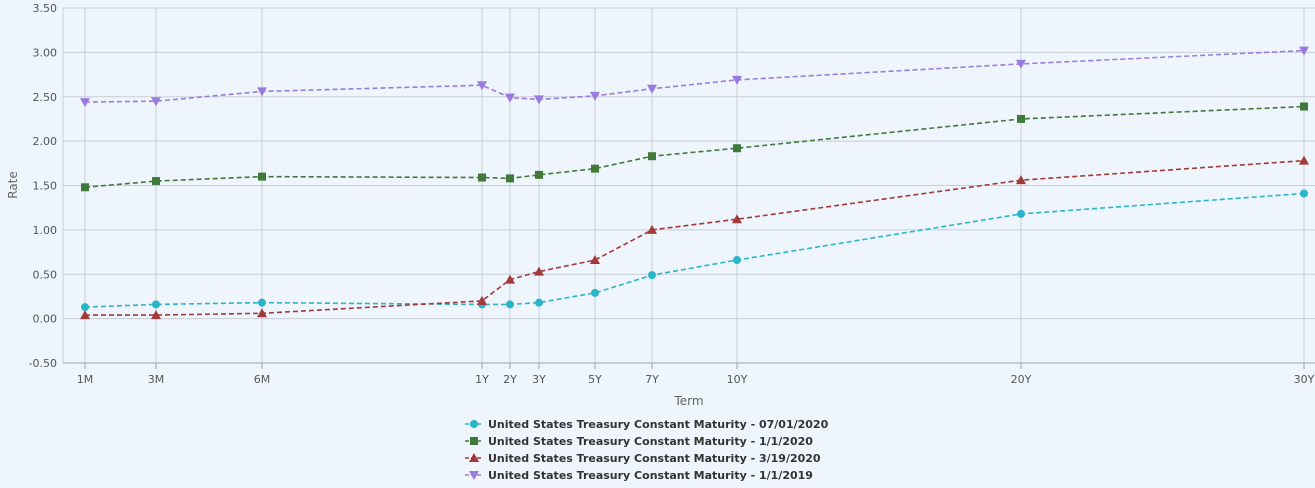 The image size is (1315, 488). Describe the element at coordinates (595, 379) in the screenshot. I see `x-tick-label: 5Y` at that location.